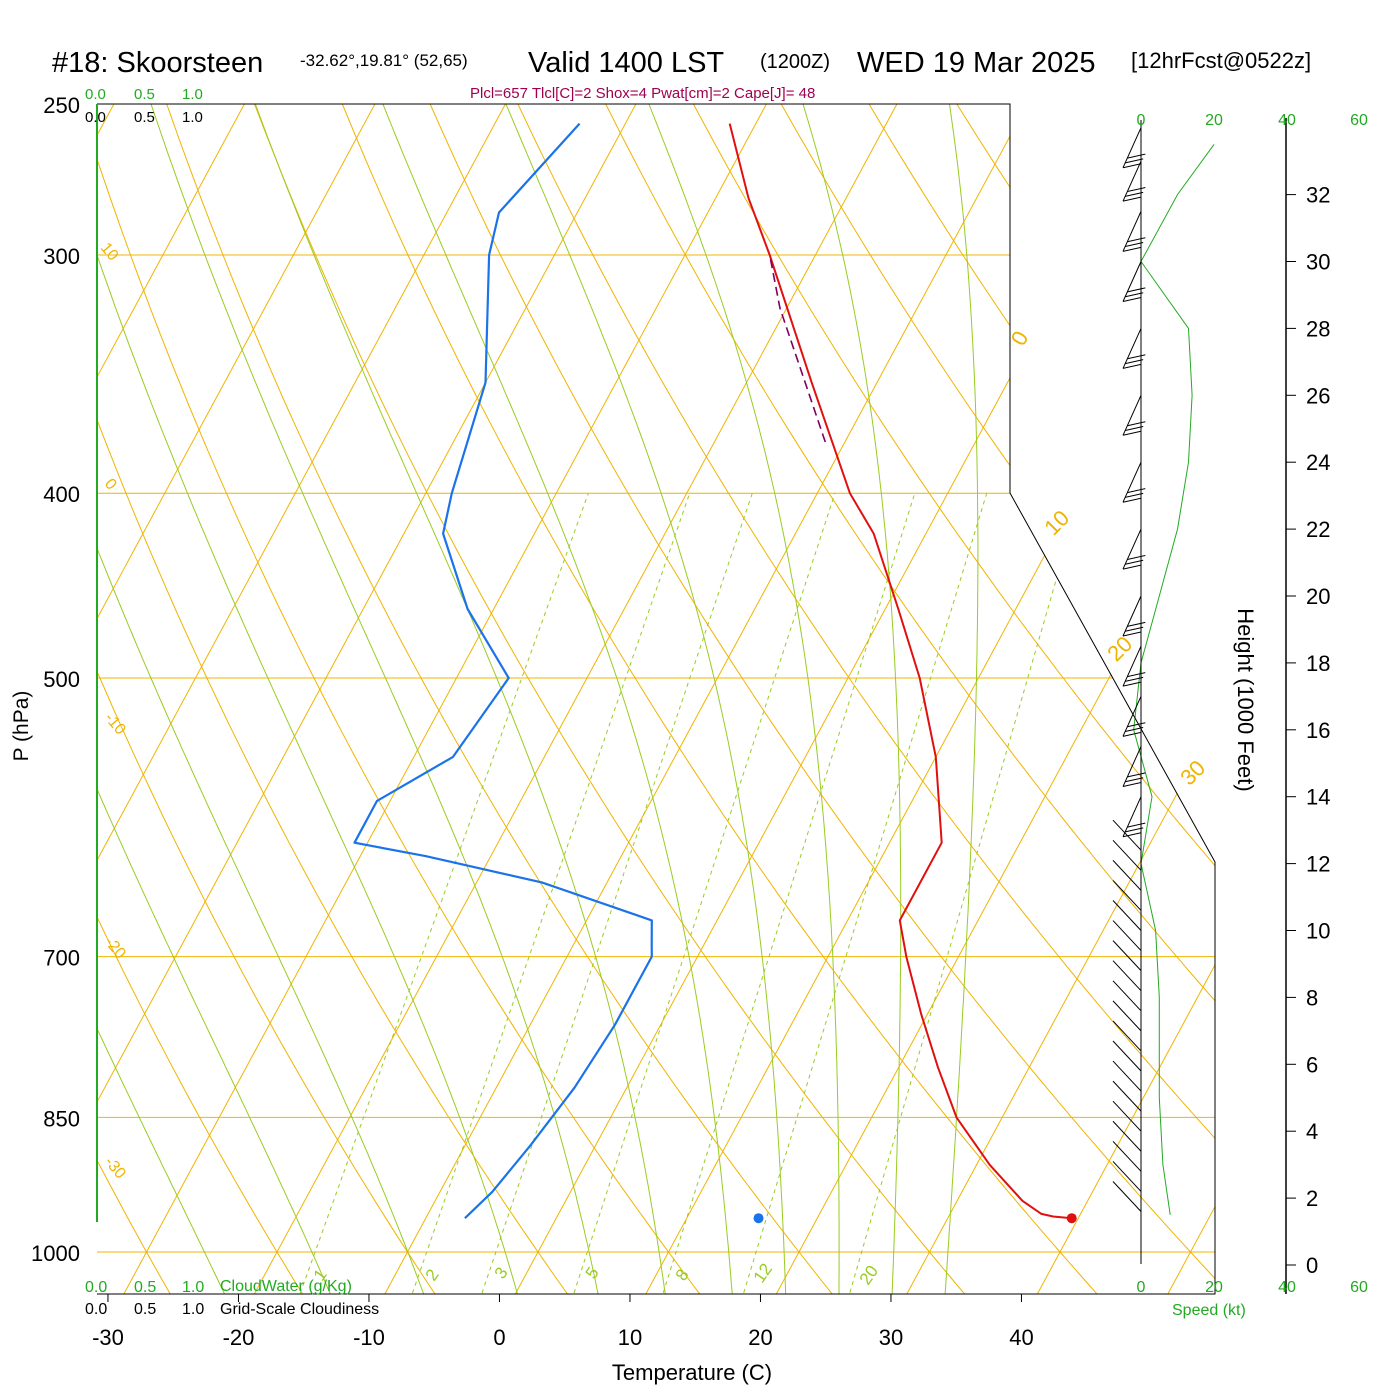  Describe the element at coordinates (115, 1168) in the screenshot. I see `dry-adiabat-label: -30` at that location.